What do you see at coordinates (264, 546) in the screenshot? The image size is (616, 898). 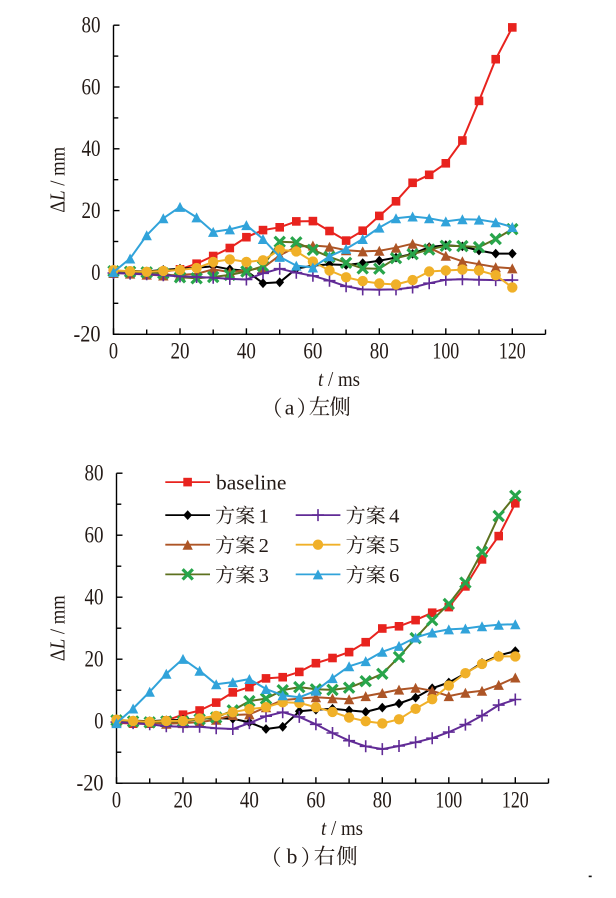 I see `svg-text: 2` at bounding box center [264, 546].